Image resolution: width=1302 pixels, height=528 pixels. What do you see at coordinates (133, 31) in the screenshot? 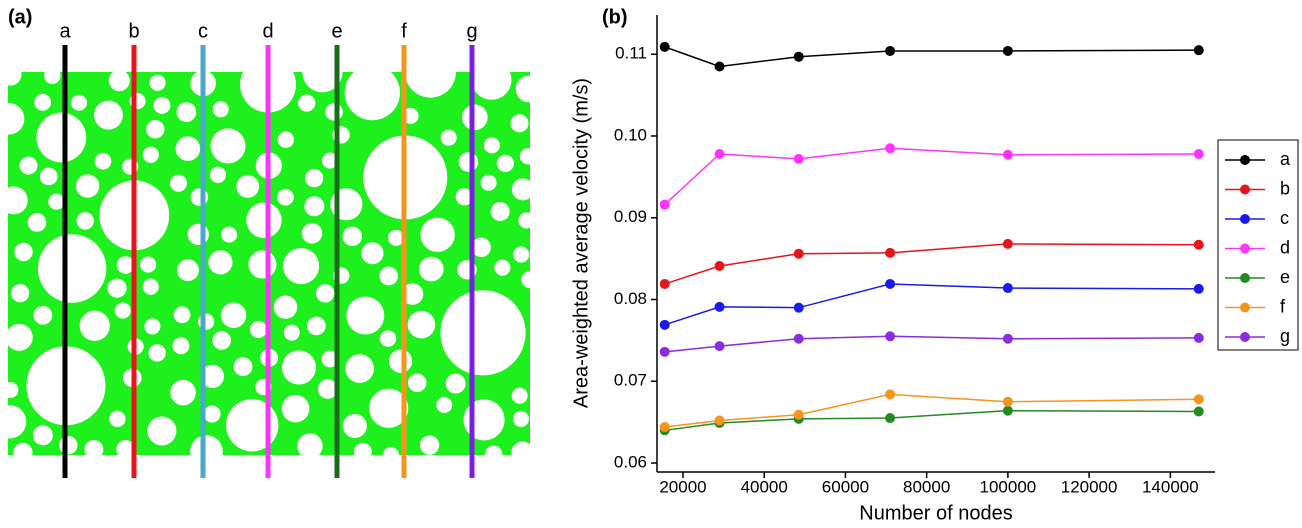
I see `section-label: b` at bounding box center [133, 31].